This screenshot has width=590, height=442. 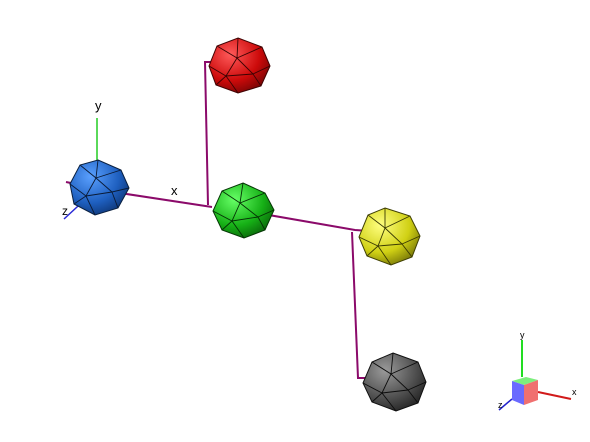 What do you see at coordinates (394, 382) in the screenshot?
I see `node-gray-icosahedron` at bounding box center [394, 382].